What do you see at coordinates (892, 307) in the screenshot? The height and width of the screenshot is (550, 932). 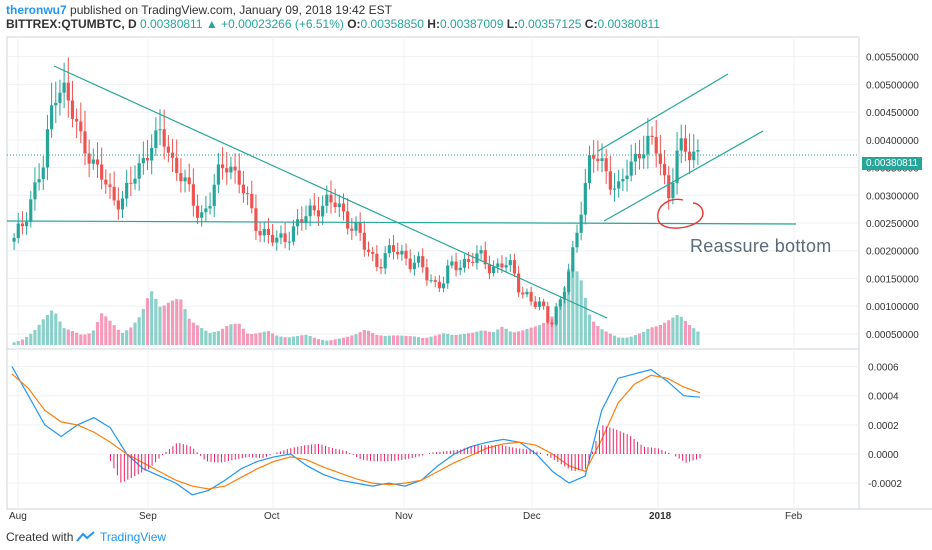 I see `price-tick-label: 0.00100000` at bounding box center [892, 307].